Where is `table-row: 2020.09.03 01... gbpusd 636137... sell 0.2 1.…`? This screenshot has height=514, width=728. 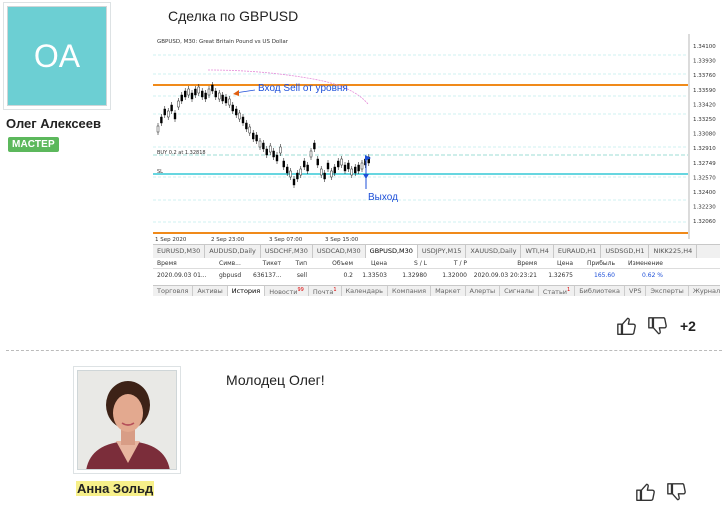
table-row: 2020.09.03 01... gbpusd 636137... sell 0.2 1.… is located at coordinates (436, 275).